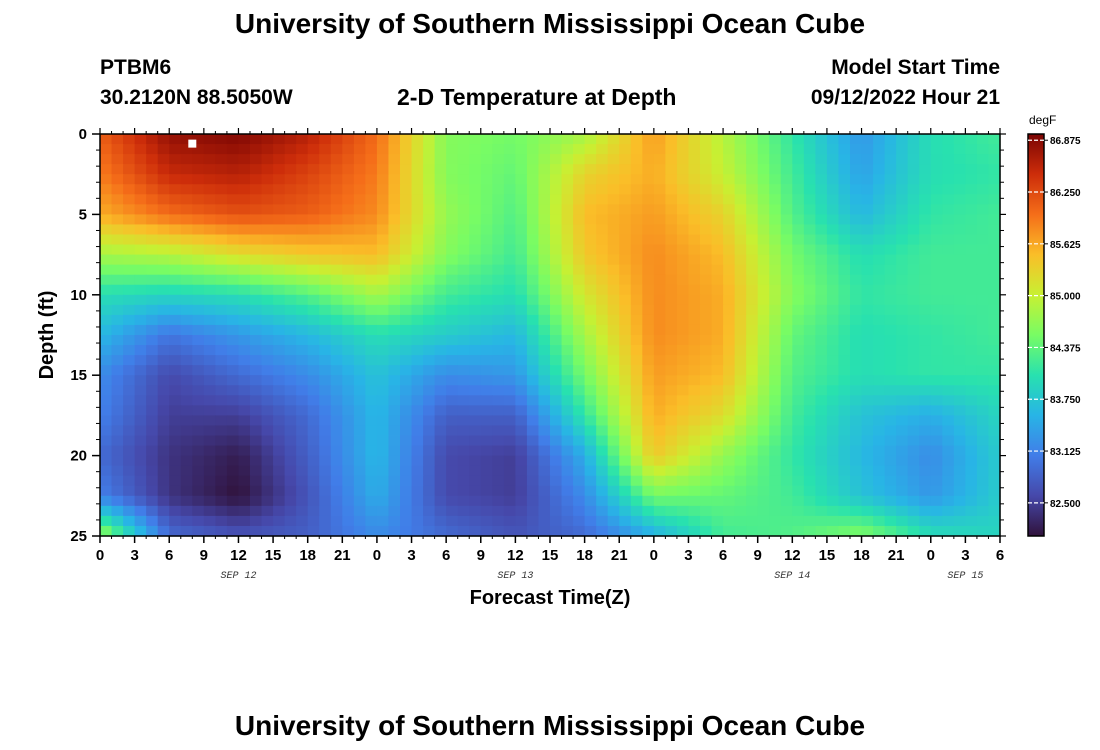 The image size is (1100, 750). I want to click on y-tick-label: 20, so click(78, 456).